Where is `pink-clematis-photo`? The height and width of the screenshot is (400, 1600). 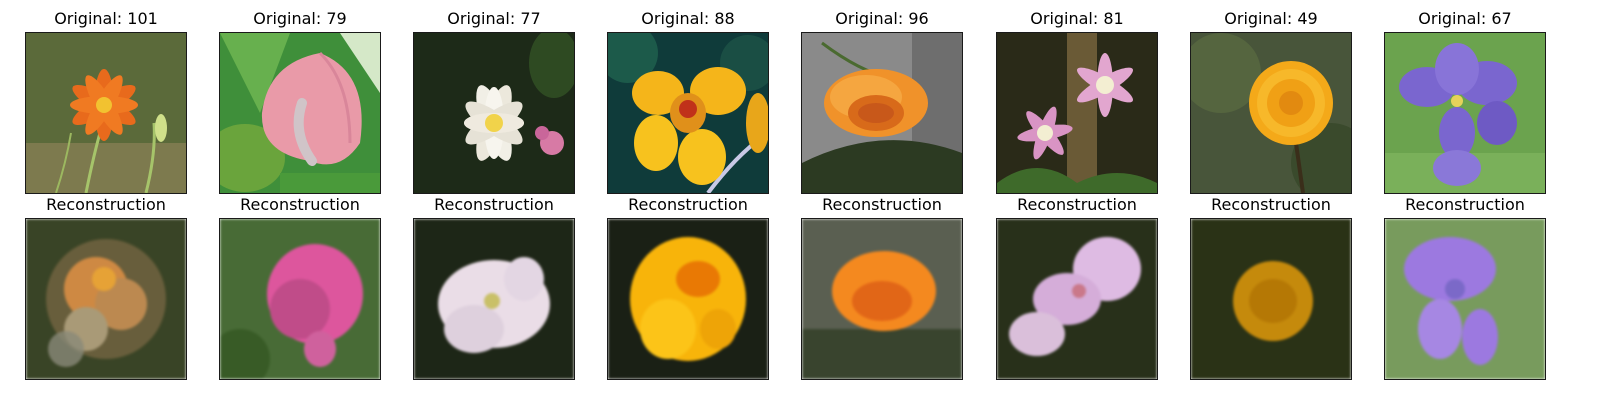
pink-clematis-photo is located at coordinates (1077, 113).